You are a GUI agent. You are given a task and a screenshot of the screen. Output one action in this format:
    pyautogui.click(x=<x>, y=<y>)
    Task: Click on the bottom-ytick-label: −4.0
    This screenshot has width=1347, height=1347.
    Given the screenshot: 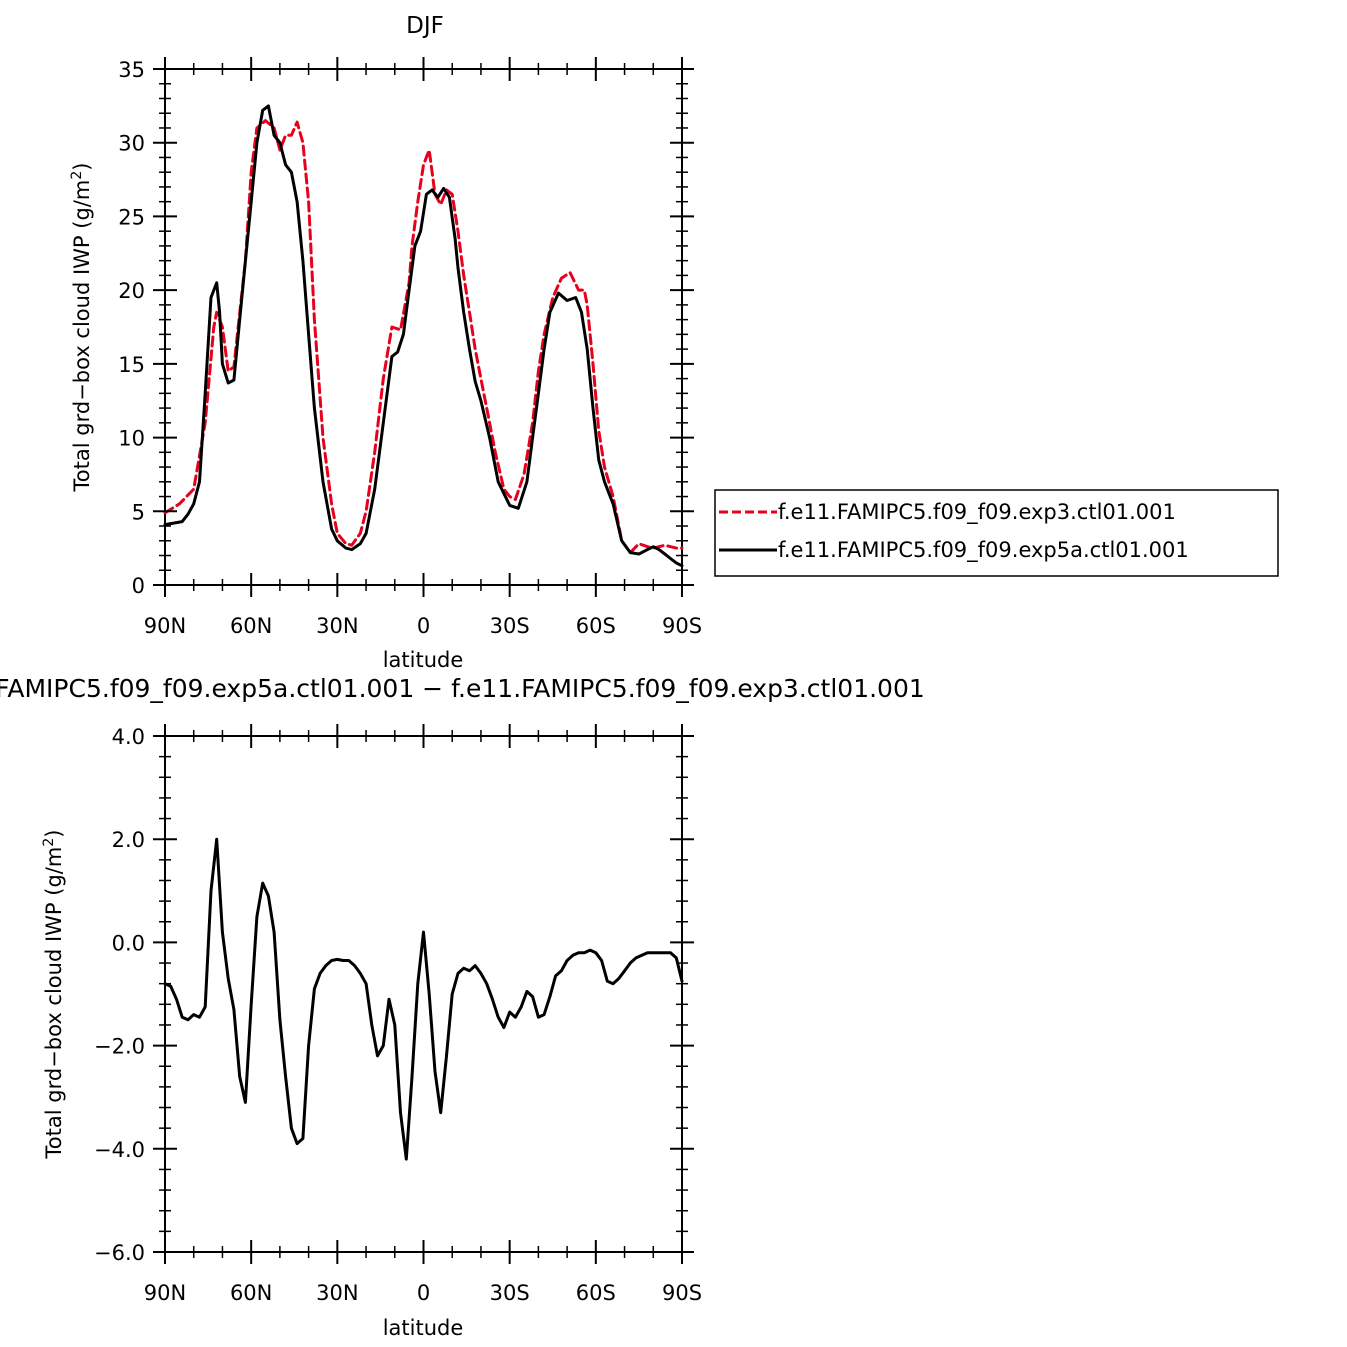 What is the action you would take?
    pyautogui.click(x=119, y=1150)
    